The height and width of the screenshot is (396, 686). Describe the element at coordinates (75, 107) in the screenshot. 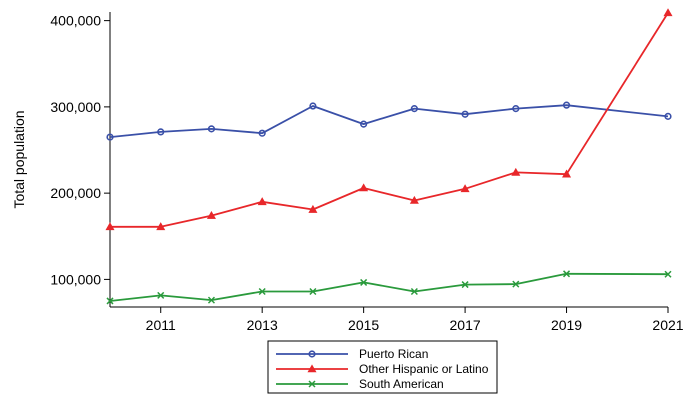

I see `y-tick-label: 300,000` at that location.